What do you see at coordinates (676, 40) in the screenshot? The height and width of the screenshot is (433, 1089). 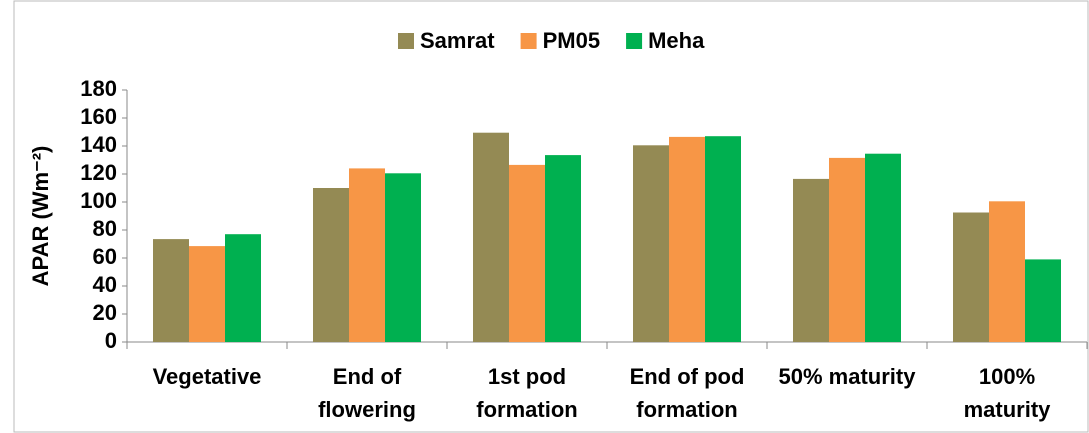 I see `legend-label: Meha` at bounding box center [676, 40].